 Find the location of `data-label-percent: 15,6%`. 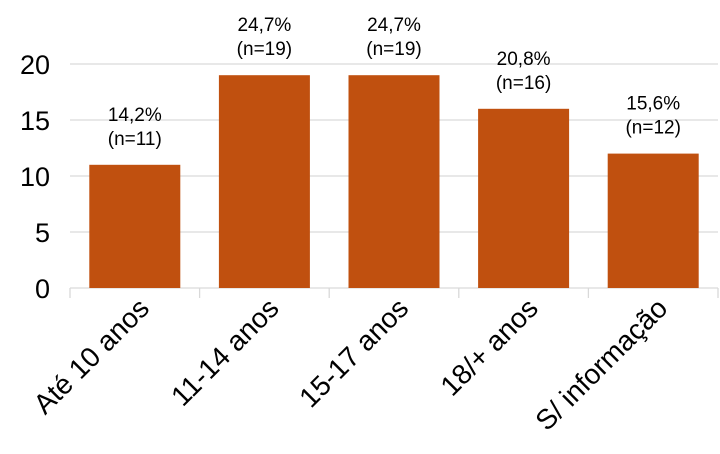

data-label-percent: 15,6% is located at coordinates (653, 104).